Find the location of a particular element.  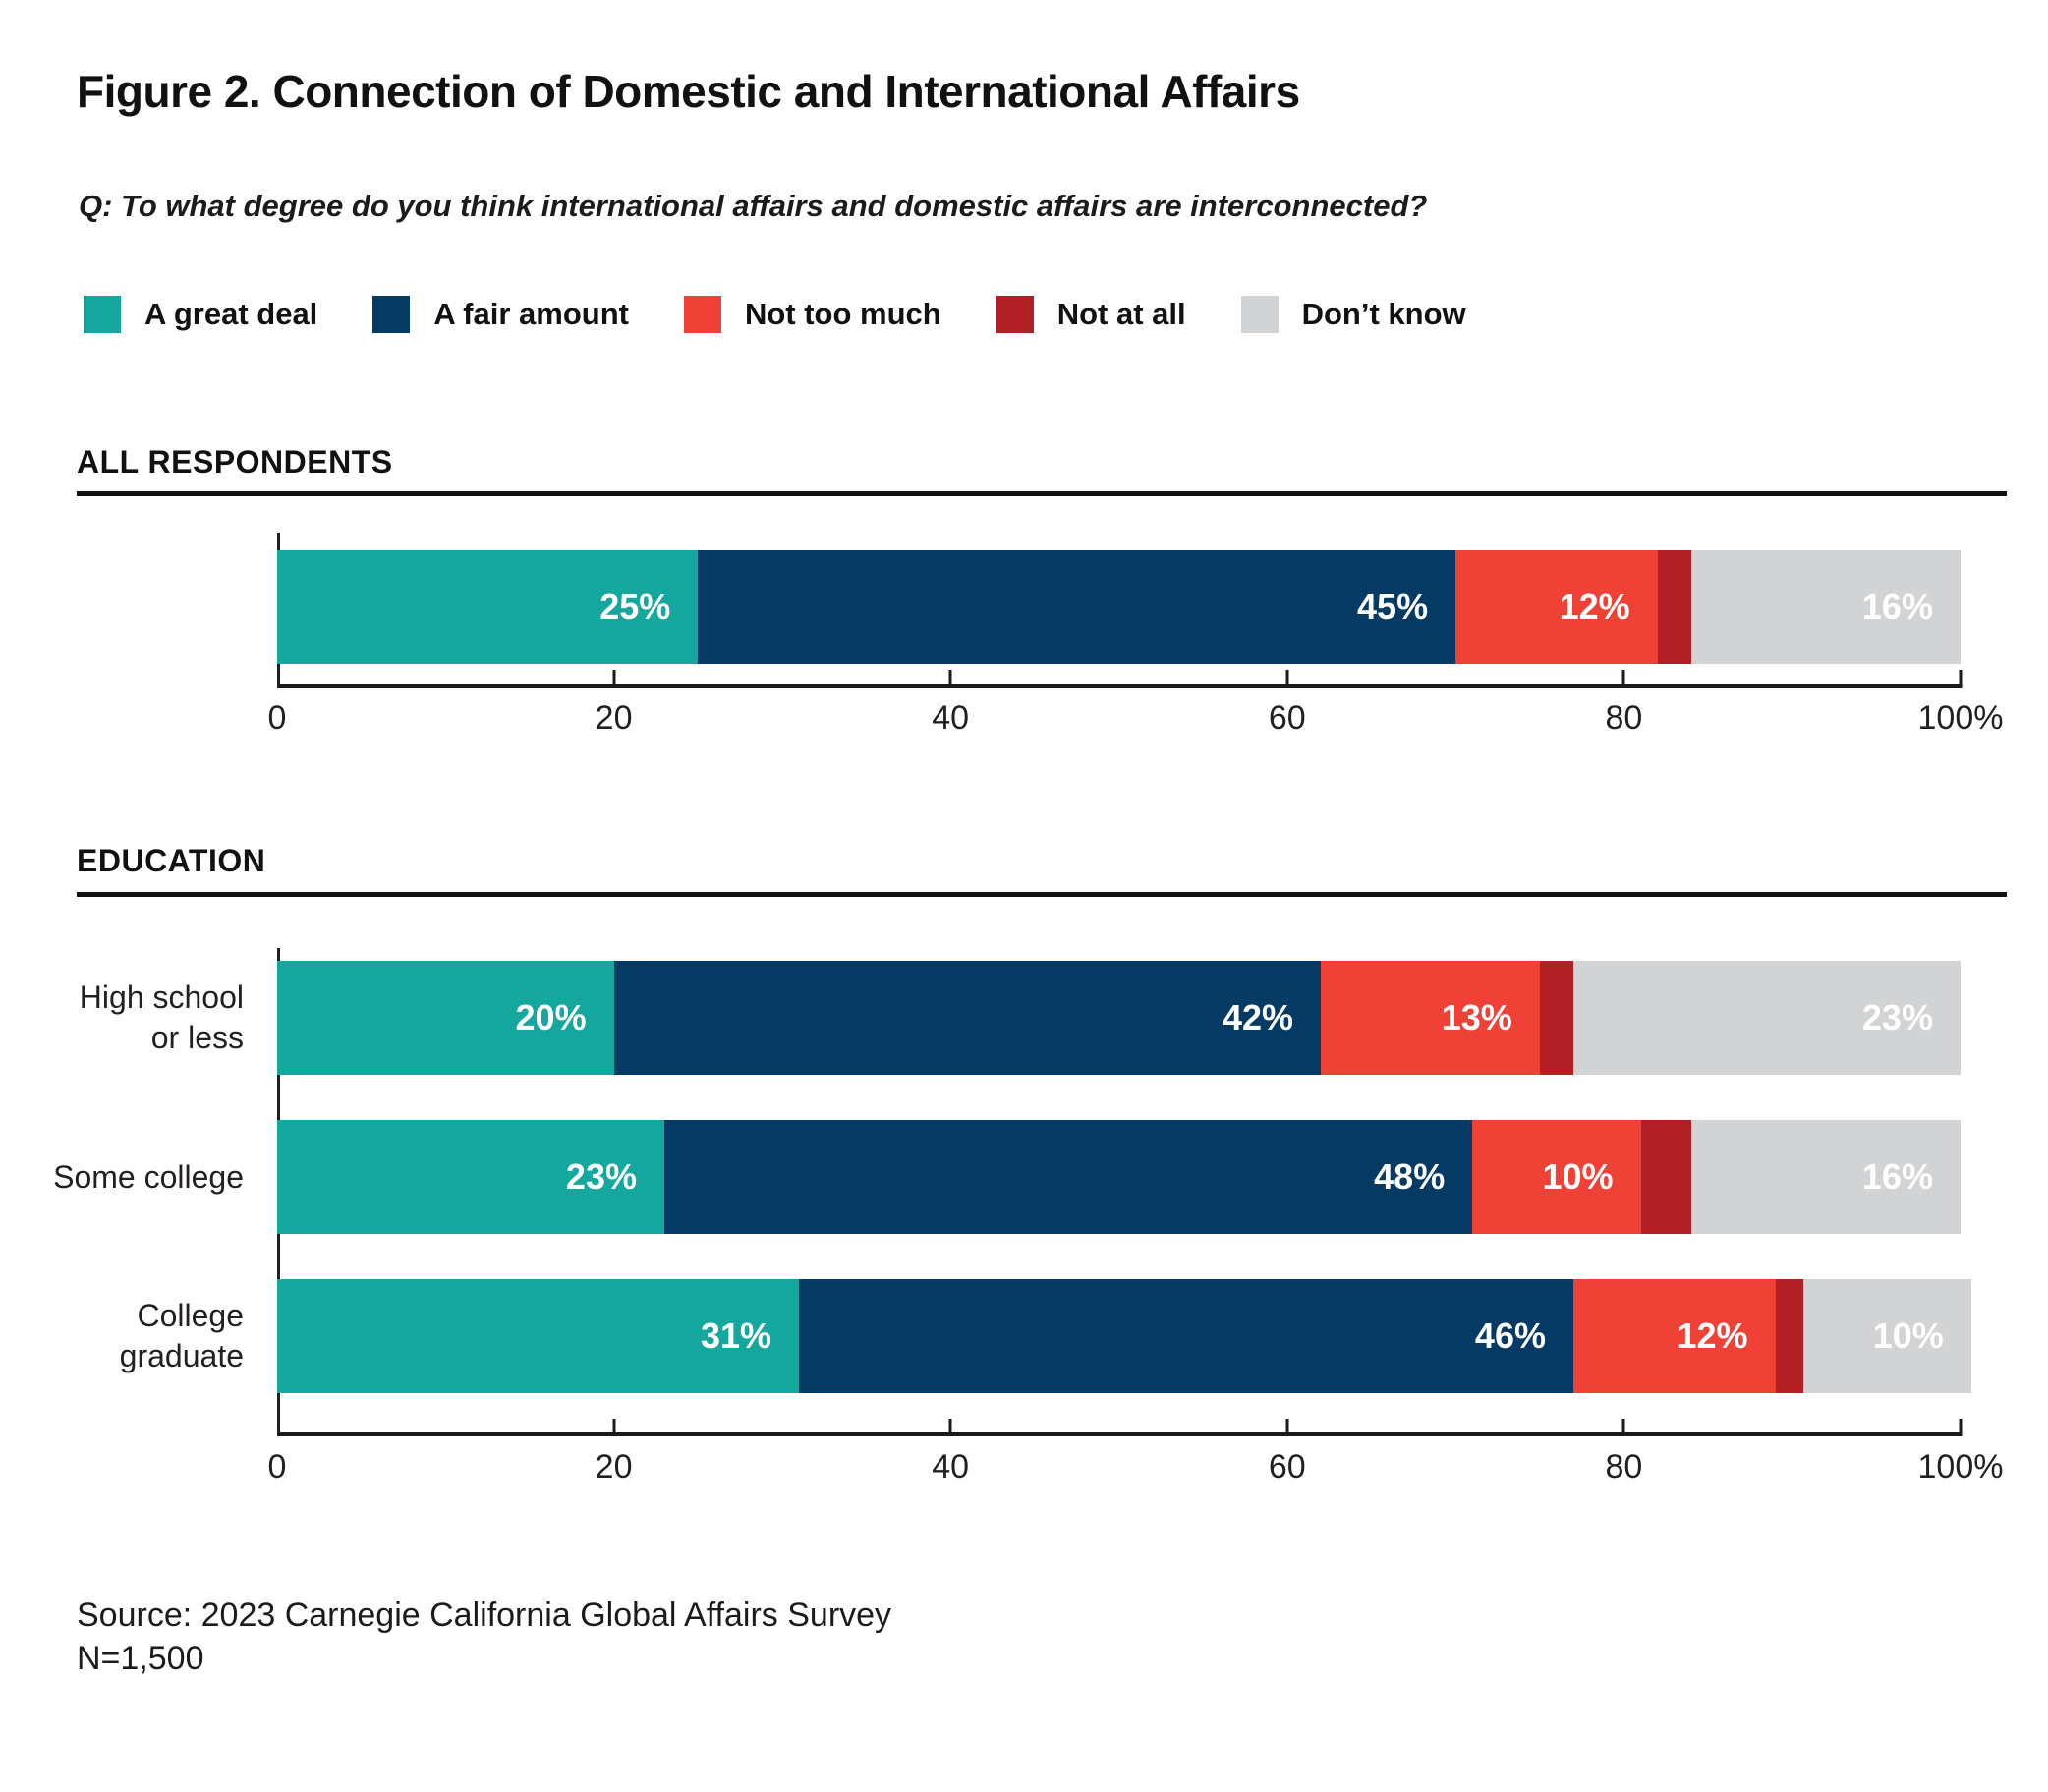

row-label-line: College is located at coordinates (190, 1315).